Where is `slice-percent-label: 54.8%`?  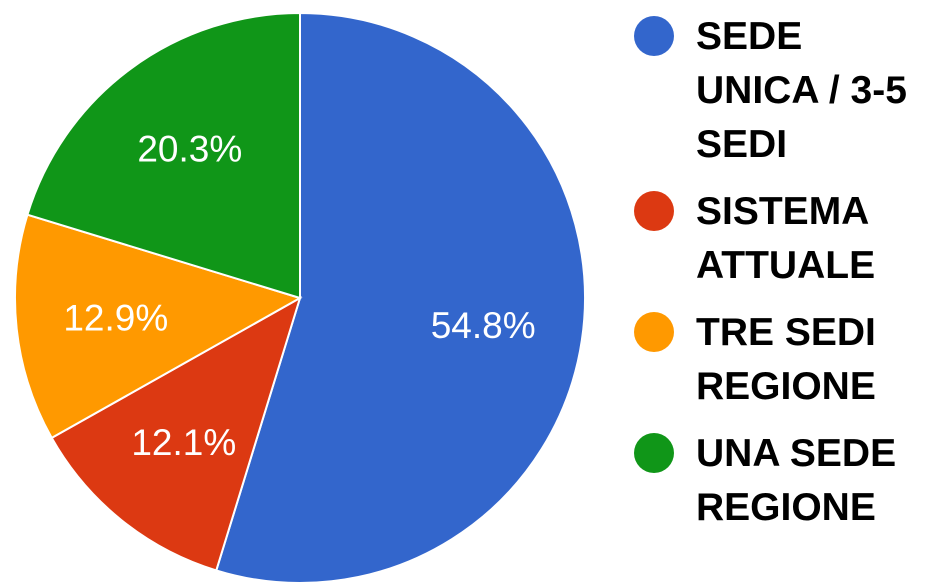
slice-percent-label: 54.8% is located at coordinates (483, 325).